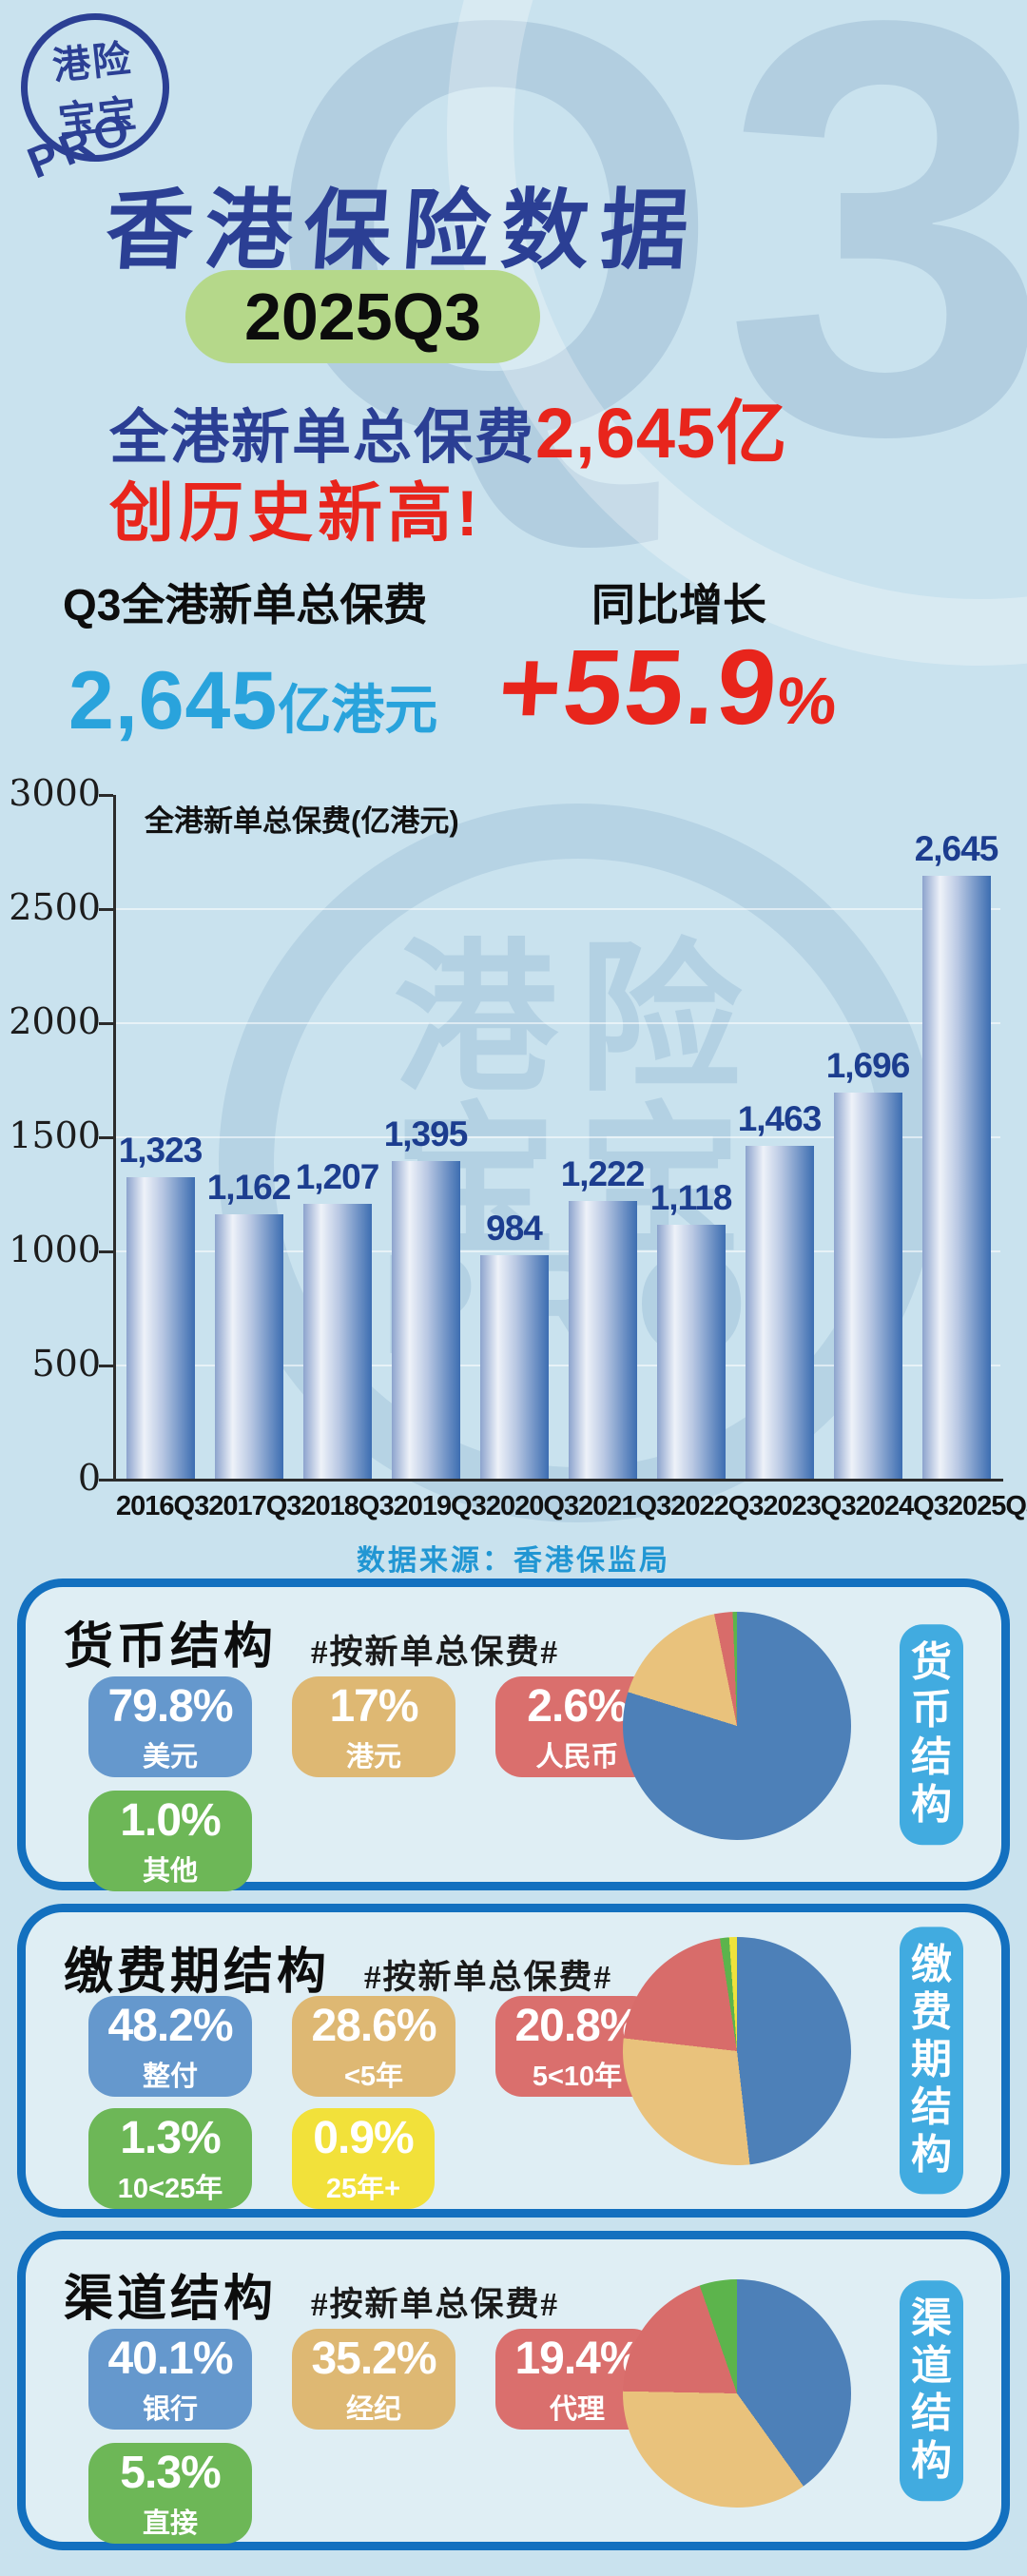  I want to click on x-tick-label: 2023Q3, so click(810, 1506).